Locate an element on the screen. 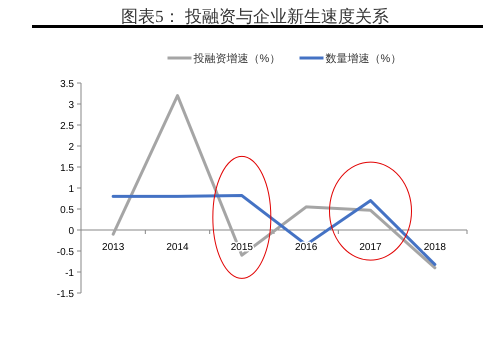 This screenshot has height=338, width=499. x-tick-label: 2017 is located at coordinates (370, 247).